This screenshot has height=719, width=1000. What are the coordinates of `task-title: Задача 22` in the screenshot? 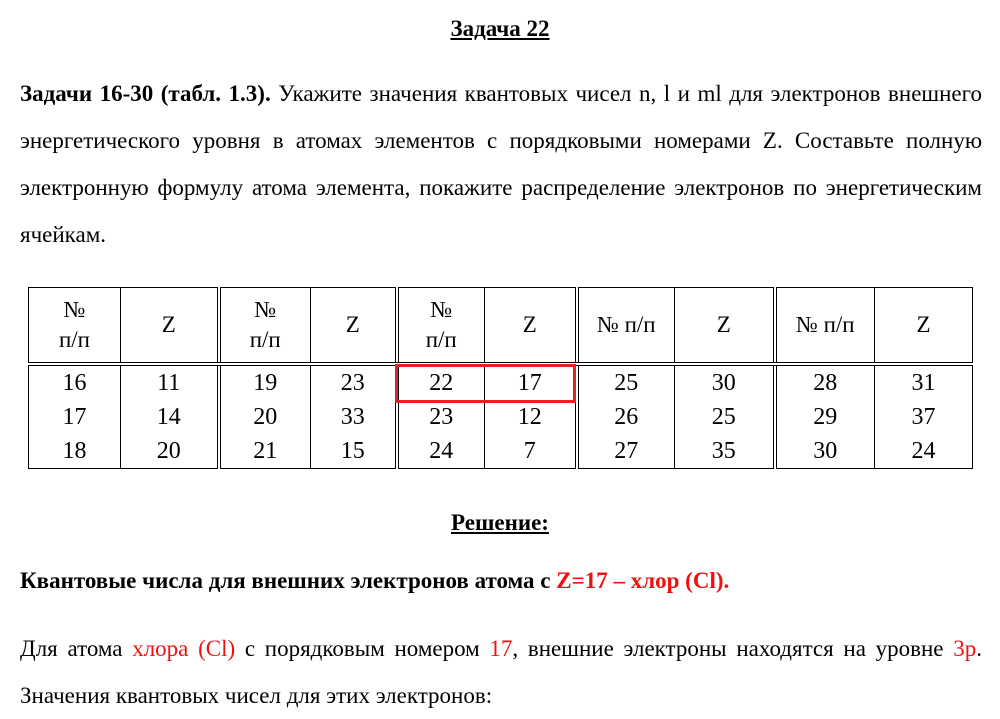 It's located at (500, 28).